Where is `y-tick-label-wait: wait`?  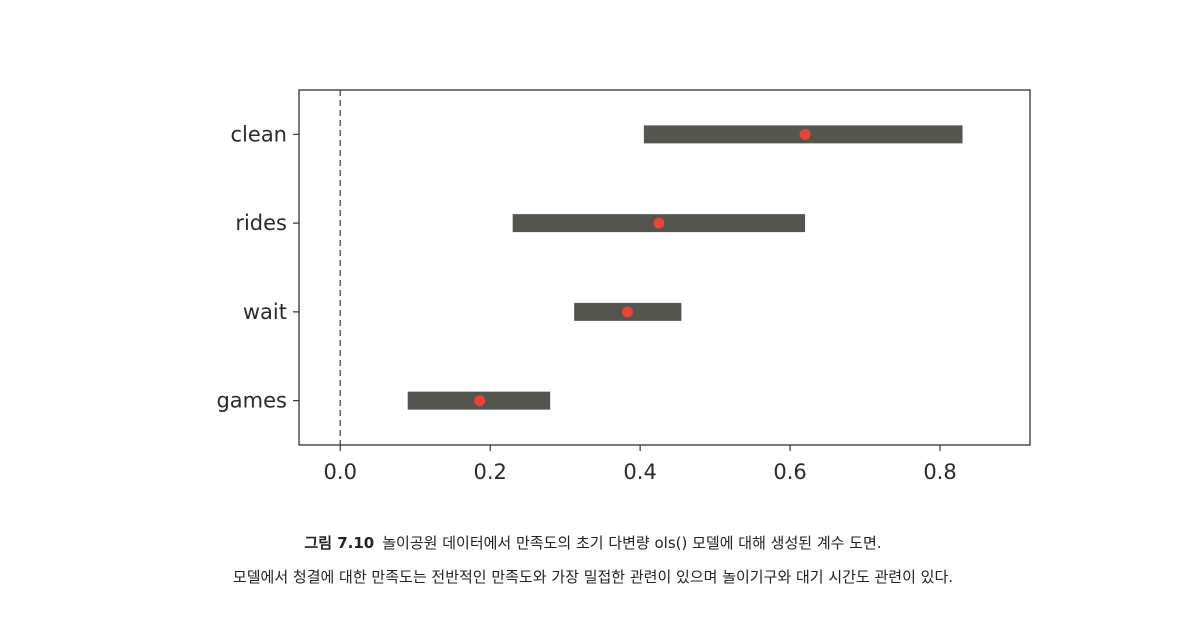 y-tick-label-wait: wait is located at coordinates (265, 312).